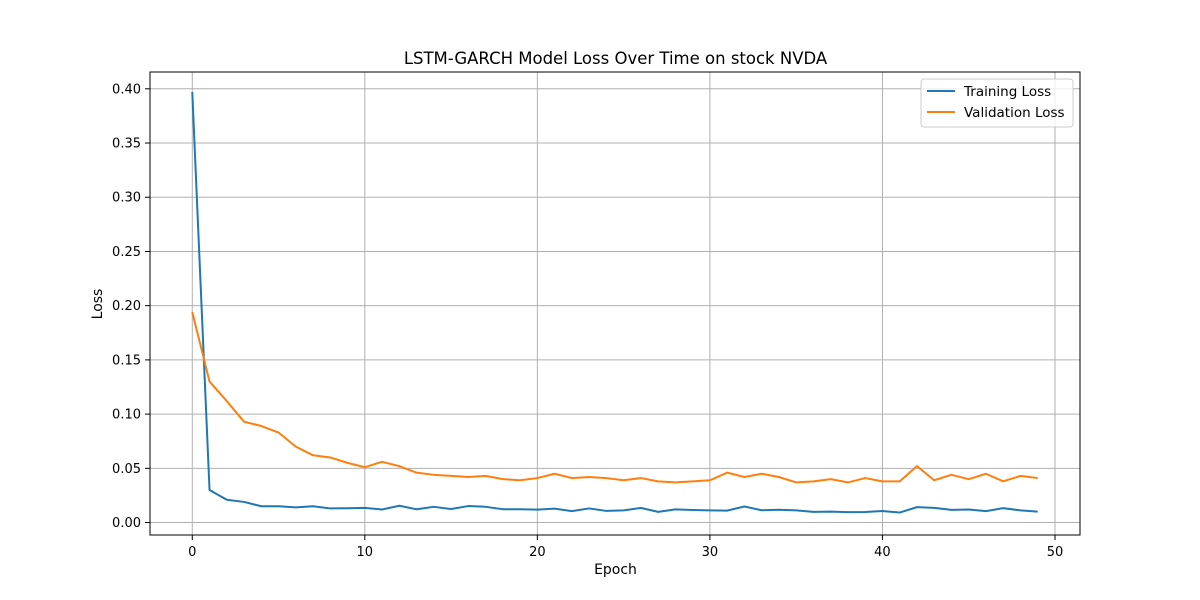  Describe the element at coordinates (192, 552) in the screenshot. I see `x-tick-label: 0` at that location.